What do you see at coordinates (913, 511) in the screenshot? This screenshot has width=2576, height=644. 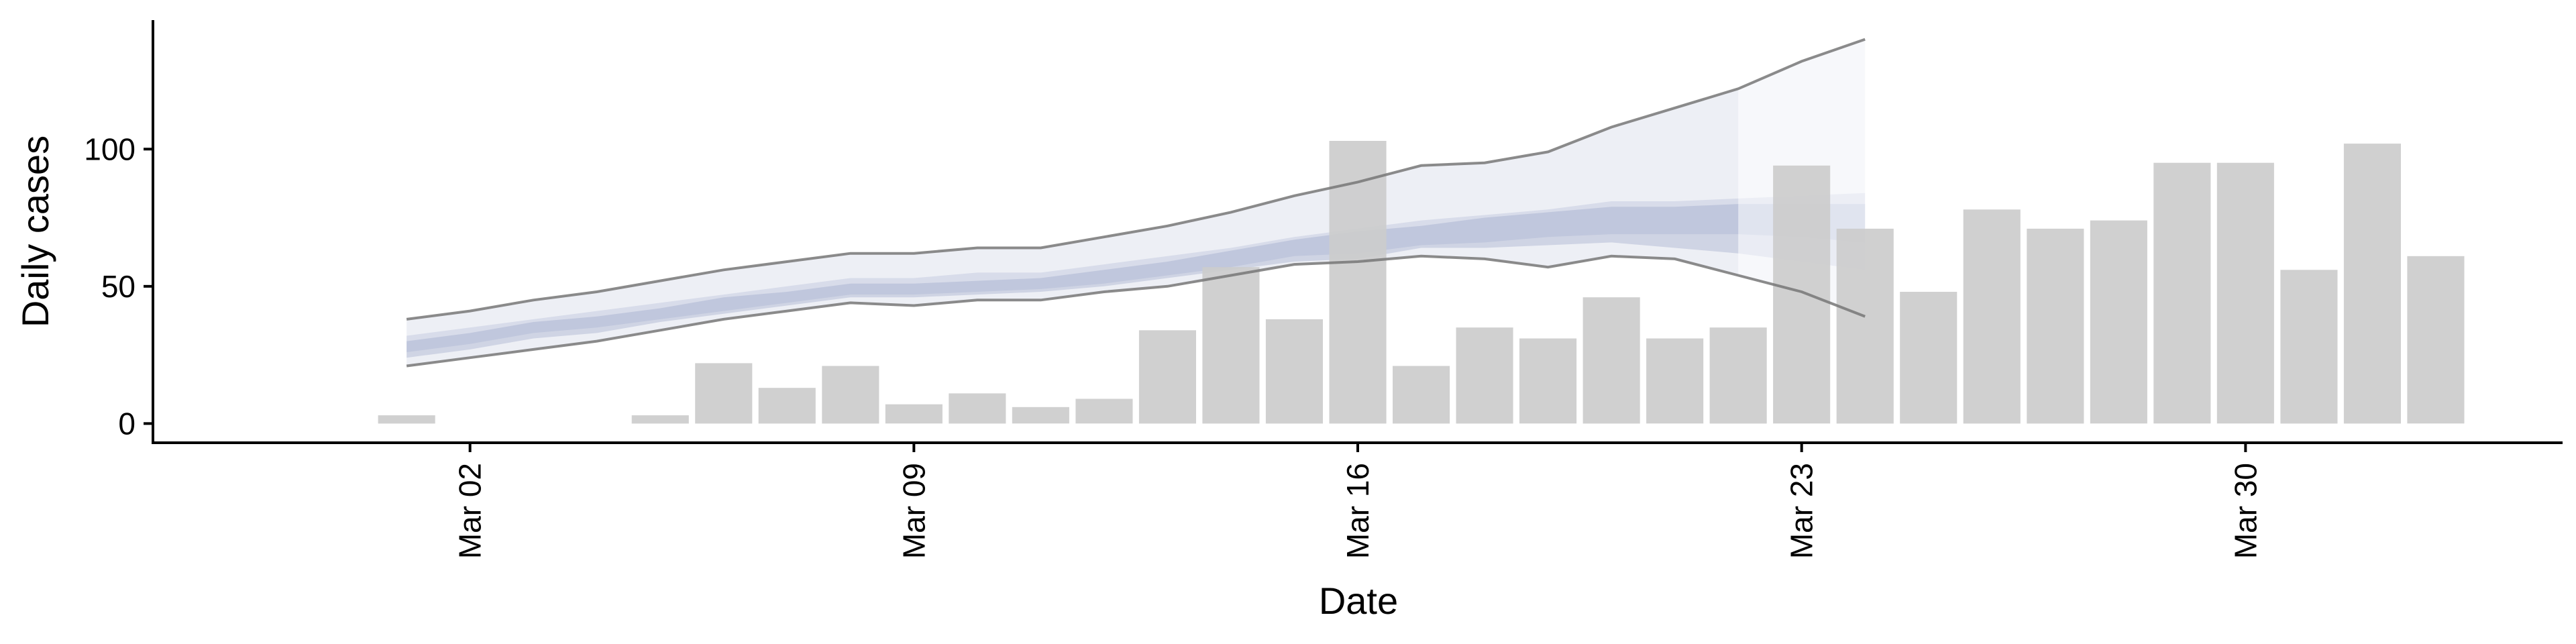 I see `x-tick-label-2020-03-09: Mar 09` at bounding box center [913, 511].